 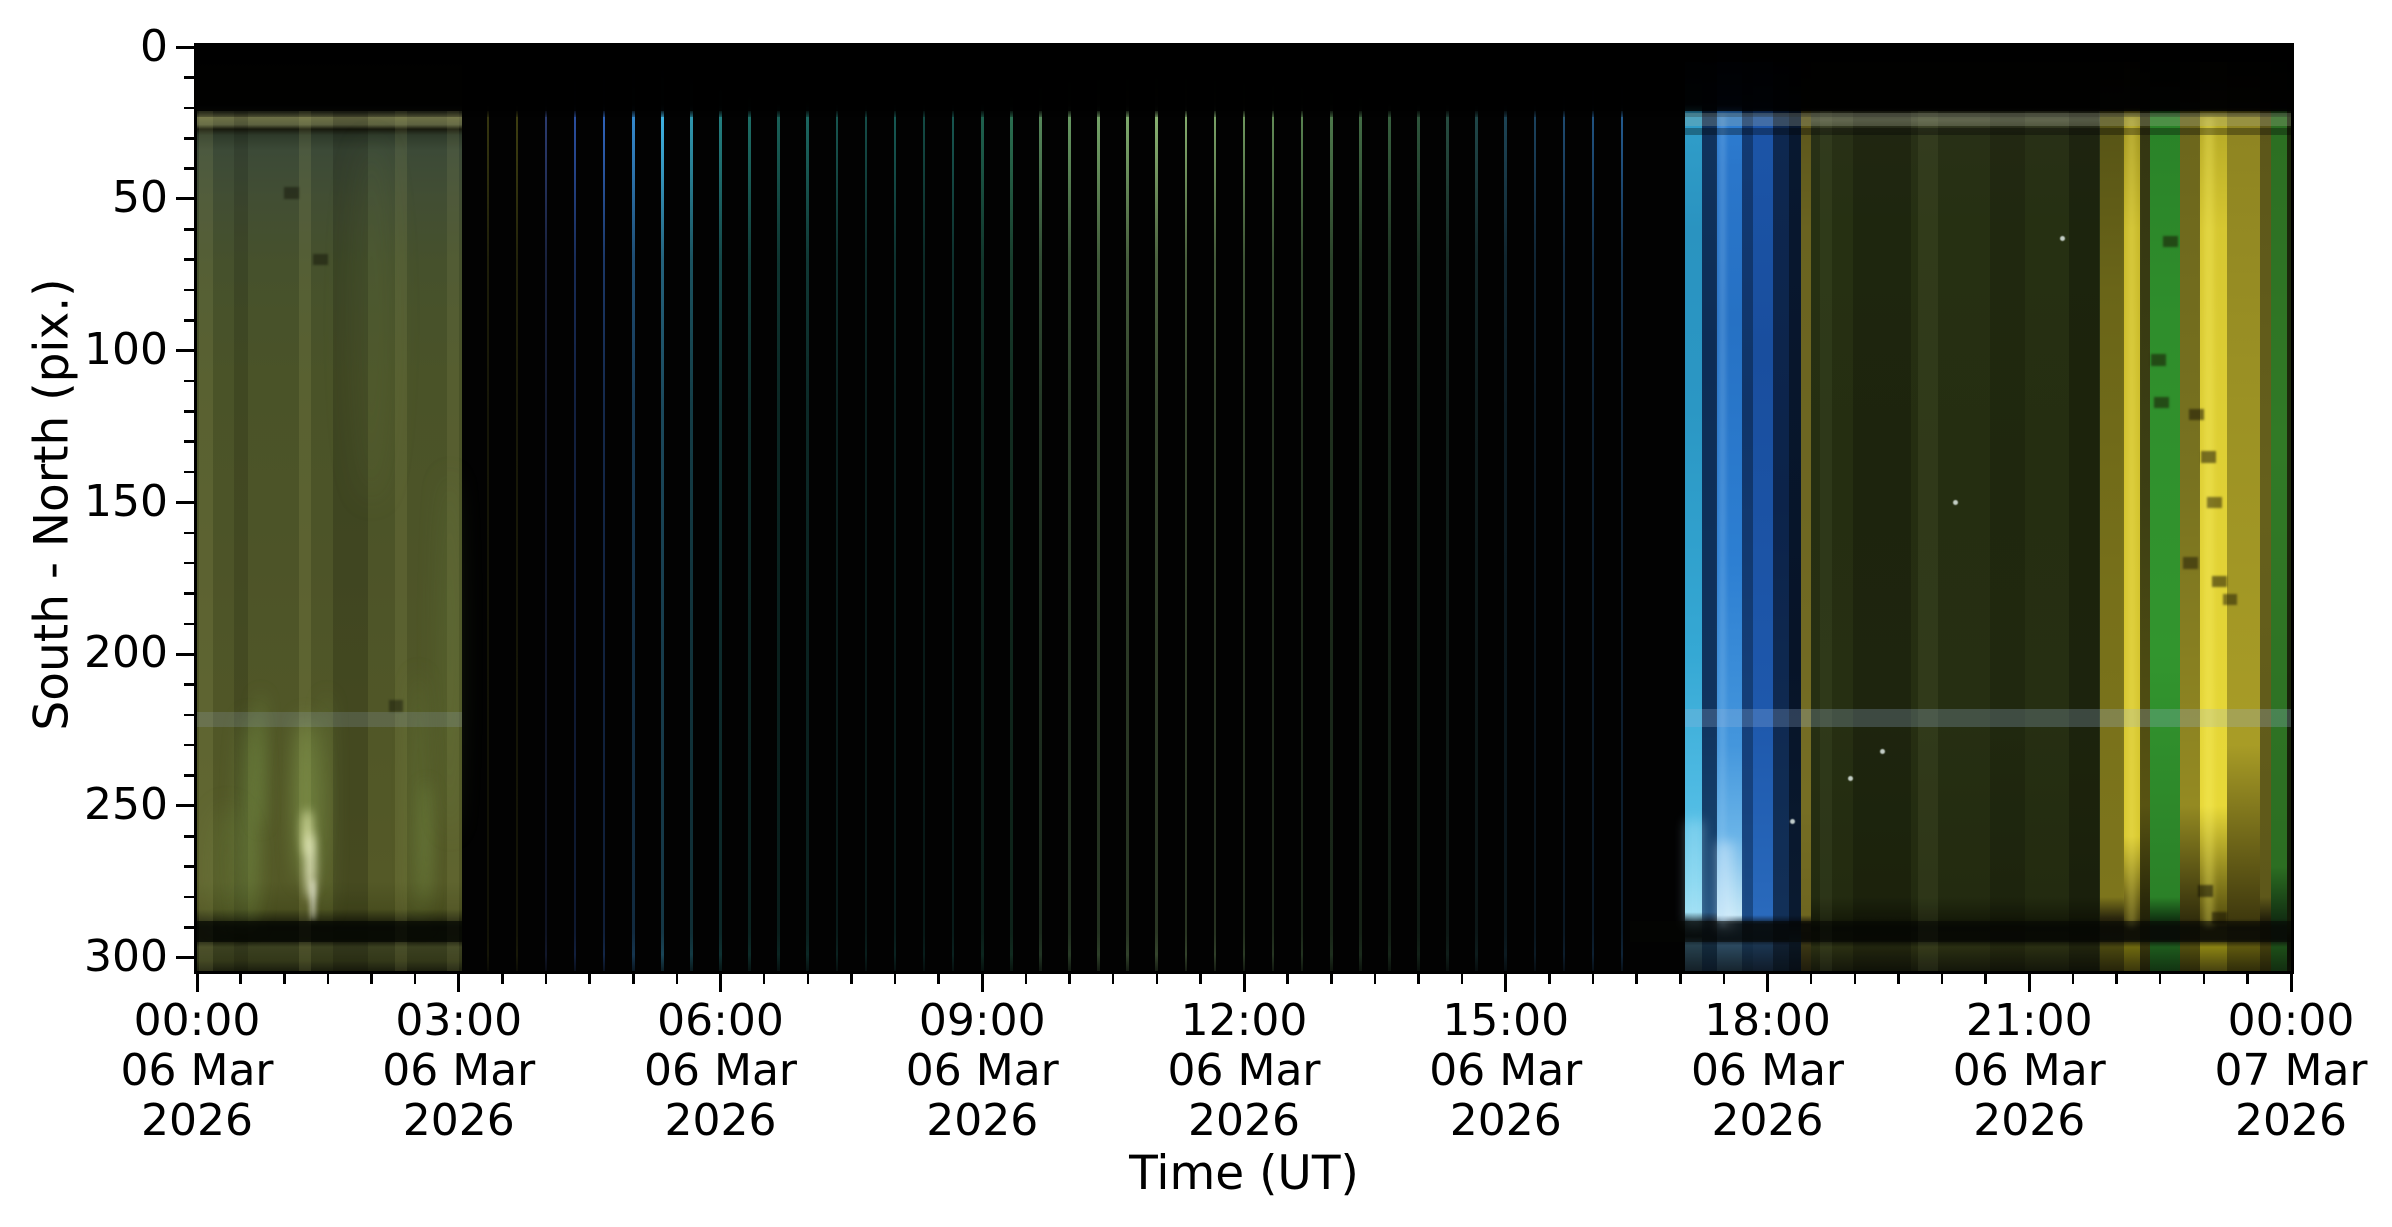 What do you see at coordinates (1729, 508) in the screenshot?
I see `band-bright-blue-strip` at bounding box center [1729, 508].